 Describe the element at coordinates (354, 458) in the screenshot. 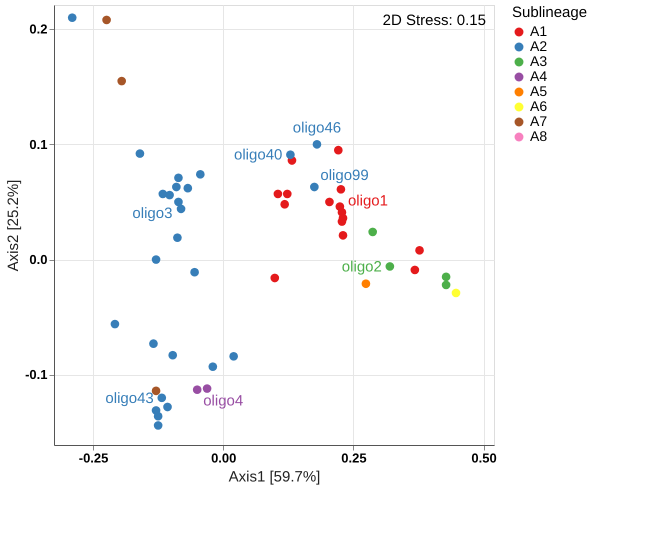

I see `x-tick-label: 0.25` at that location.